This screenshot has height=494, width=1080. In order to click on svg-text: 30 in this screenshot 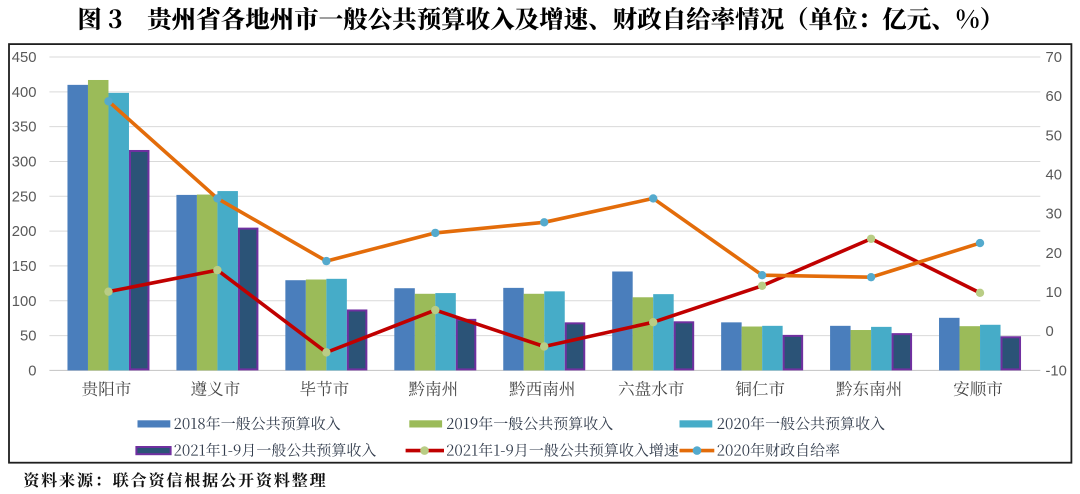, I will do `click(1054, 215)`.